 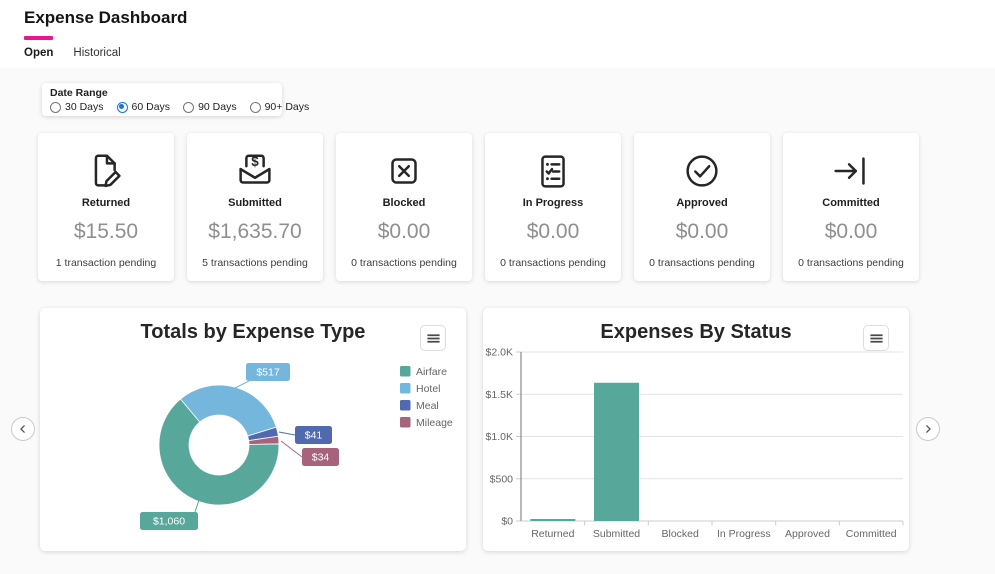 I want to click on data-label-value: $517, so click(x=268, y=373).